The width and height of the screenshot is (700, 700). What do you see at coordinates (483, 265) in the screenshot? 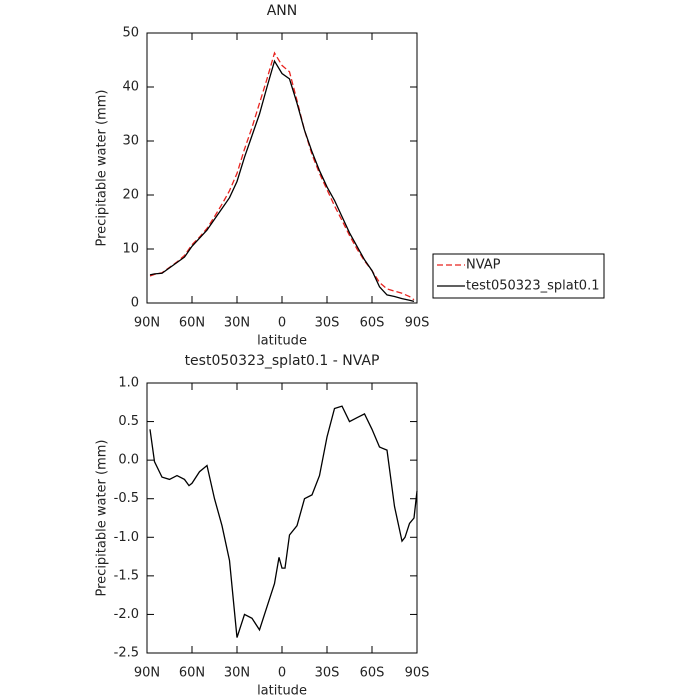
I see `legend-label: NVAP` at bounding box center [483, 265].